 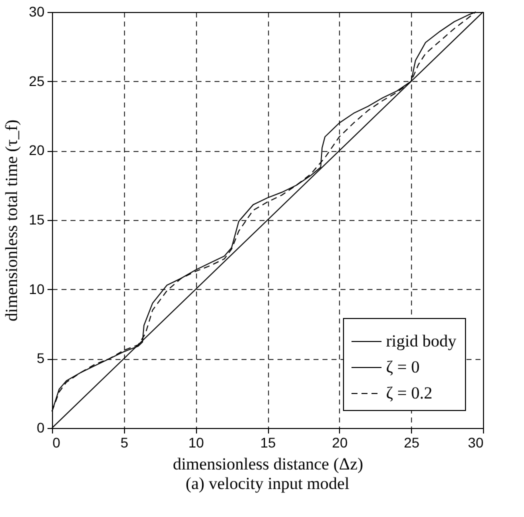 What do you see at coordinates (36, 12) in the screenshot?
I see `y-tick-label: 30` at bounding box center [36, 12].